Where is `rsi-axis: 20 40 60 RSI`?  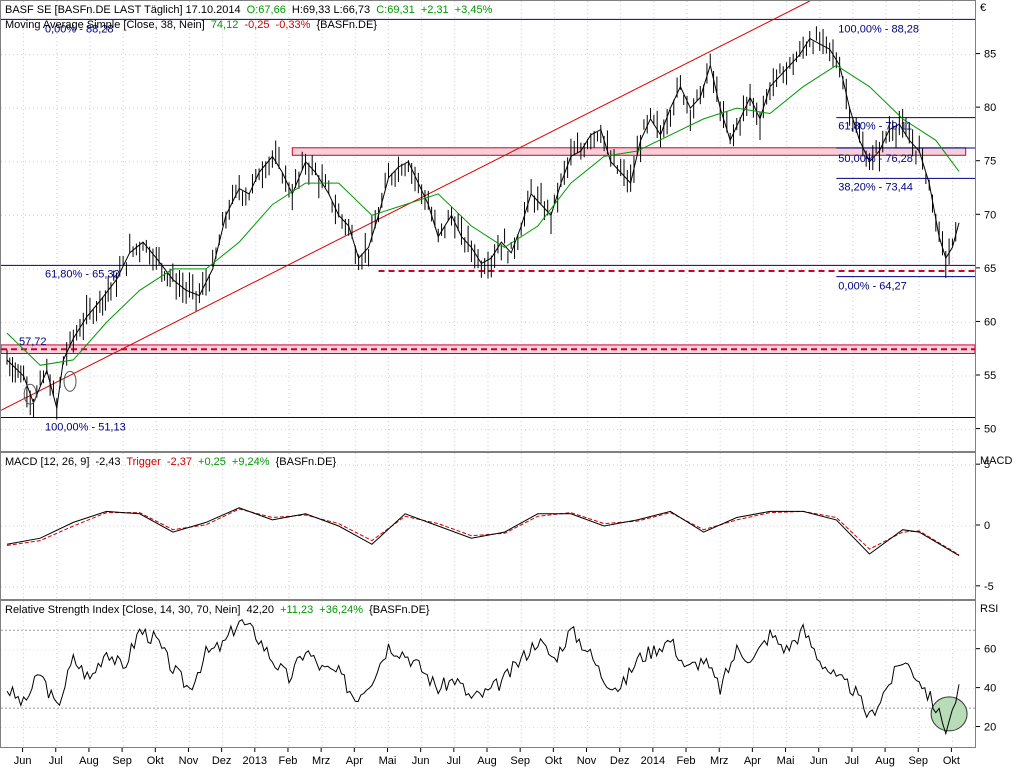
rsi-axis: 20 40 60 RSI is located at coordinates (1000, 674).